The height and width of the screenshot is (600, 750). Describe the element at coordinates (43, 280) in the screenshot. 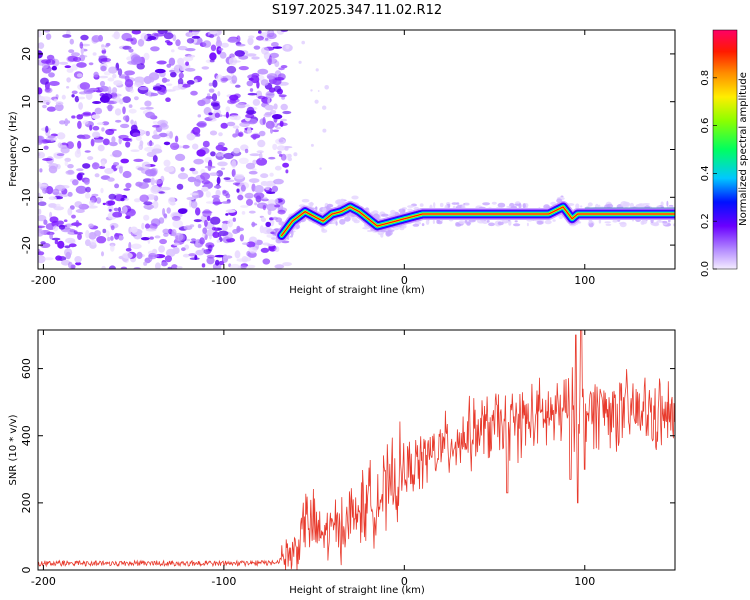

I see `x-tick-label: -200` at that location.